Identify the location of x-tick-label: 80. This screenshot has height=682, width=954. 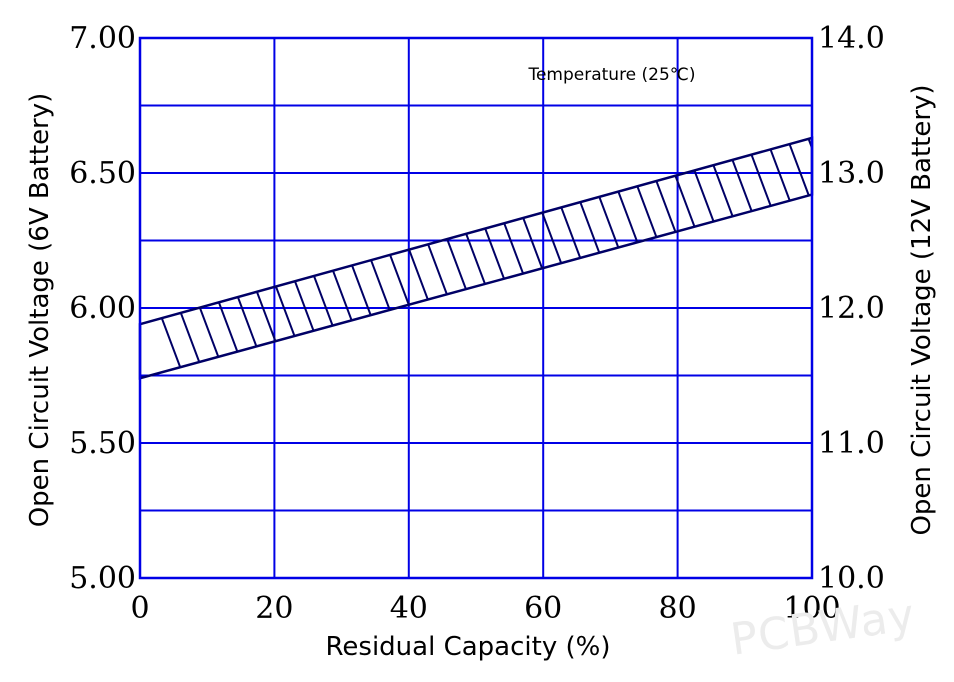
(678, 608).